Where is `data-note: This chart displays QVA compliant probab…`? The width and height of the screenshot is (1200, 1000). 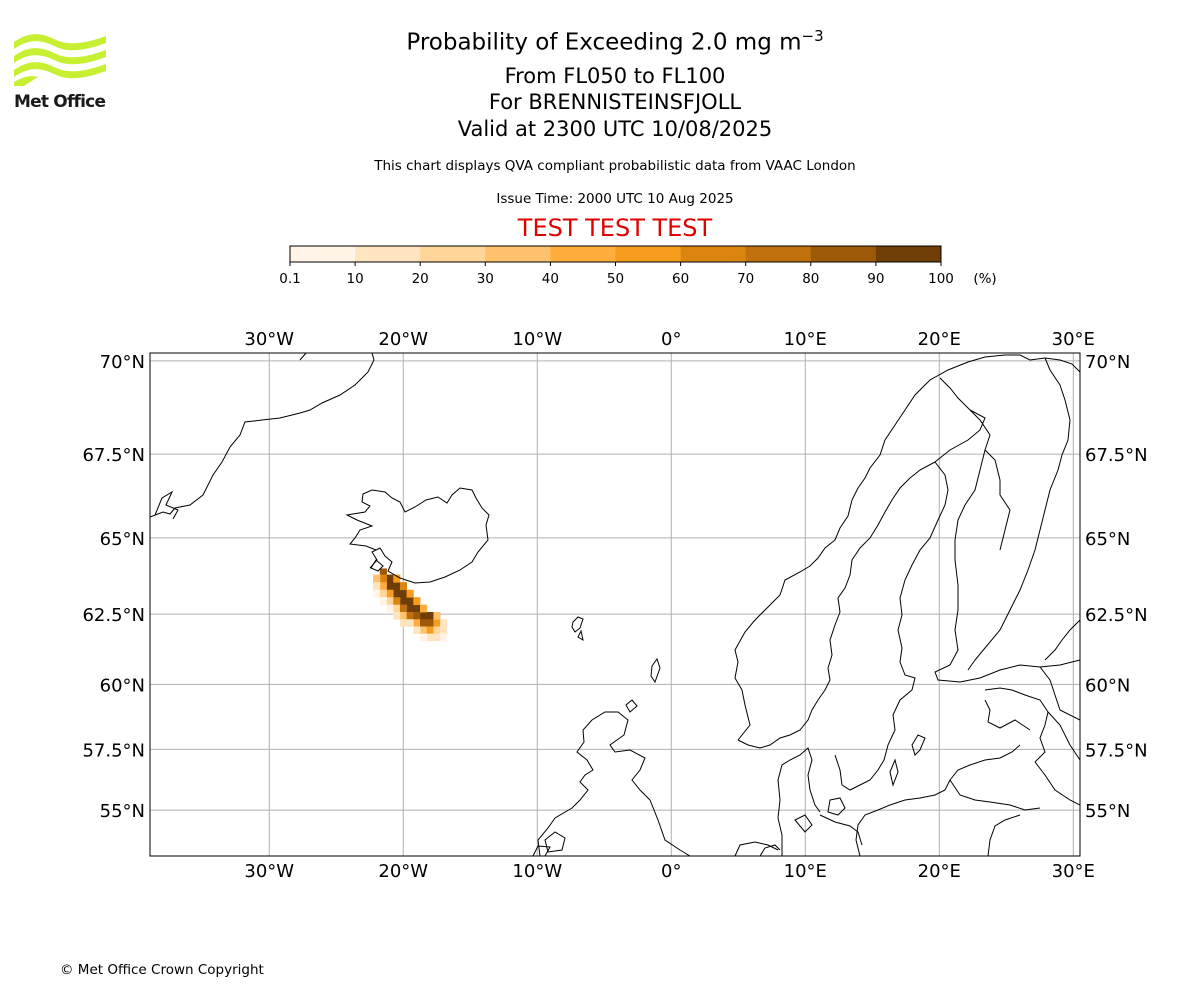
data-note: This chart displays QVA compliant probab… is located at coordinates (615, 166).